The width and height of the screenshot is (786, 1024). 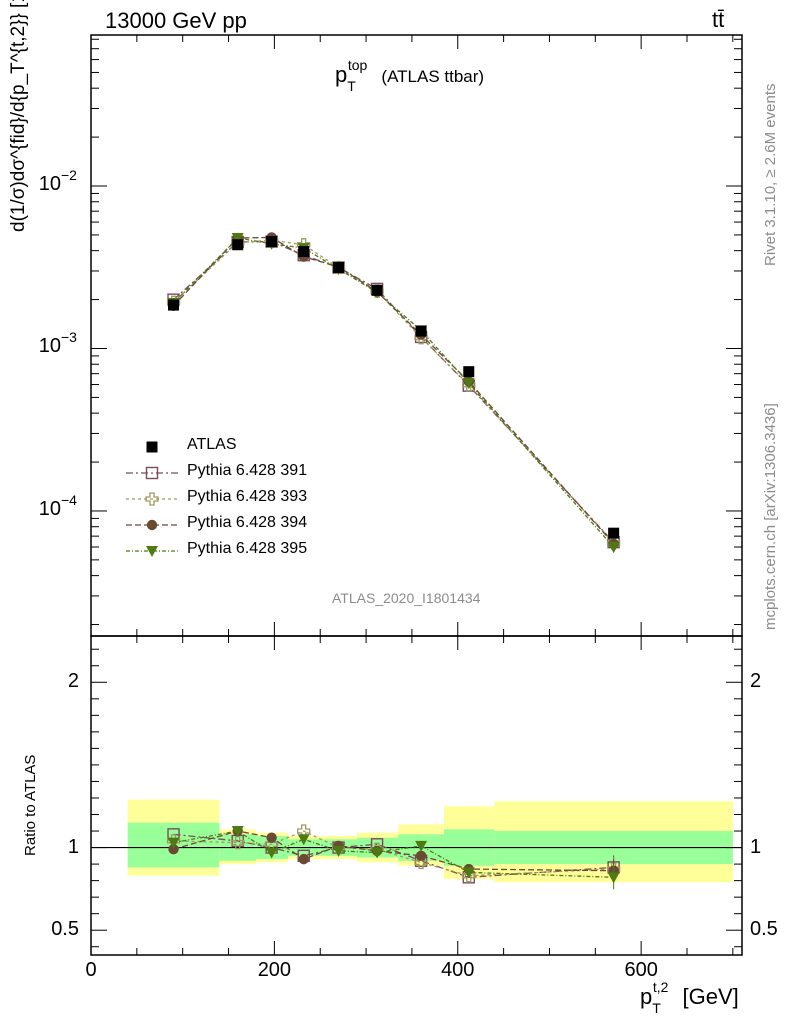 I want to click on legend-label: Pythia 6.428 394, so click(x=247, y=522).